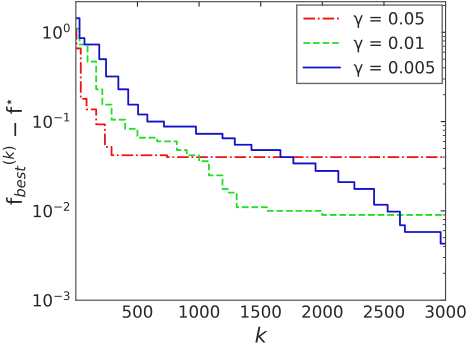 This screenshot has width=474, height=347. I want to click on y-tick-label: 10$^{−1}$, so click(52, 120).